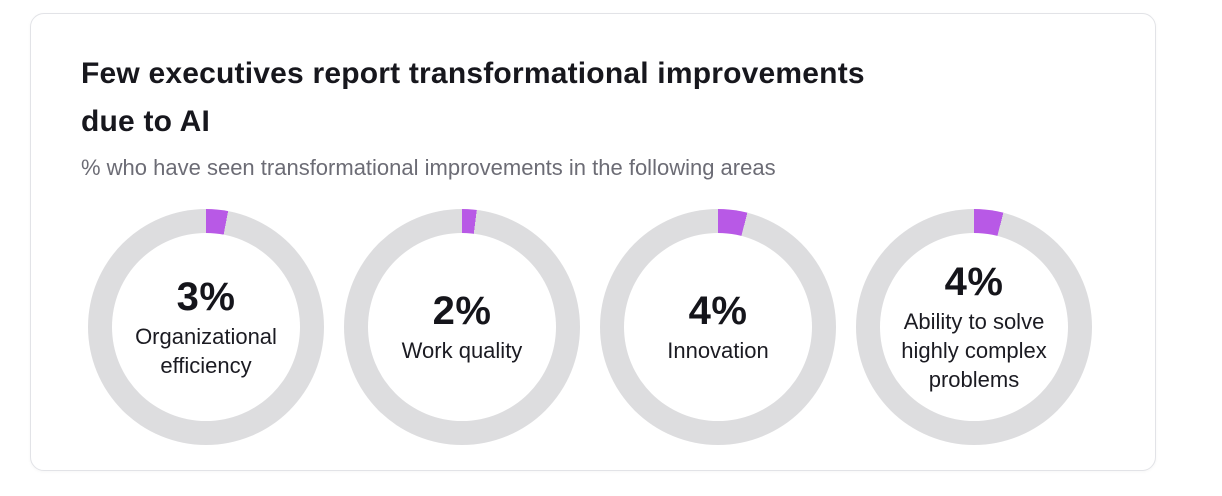  What do you see at coordinates (974, 350) in the screenshot?
I see `donut-label: Ability to solve highly complex problems` at bounding box center [974, 350].